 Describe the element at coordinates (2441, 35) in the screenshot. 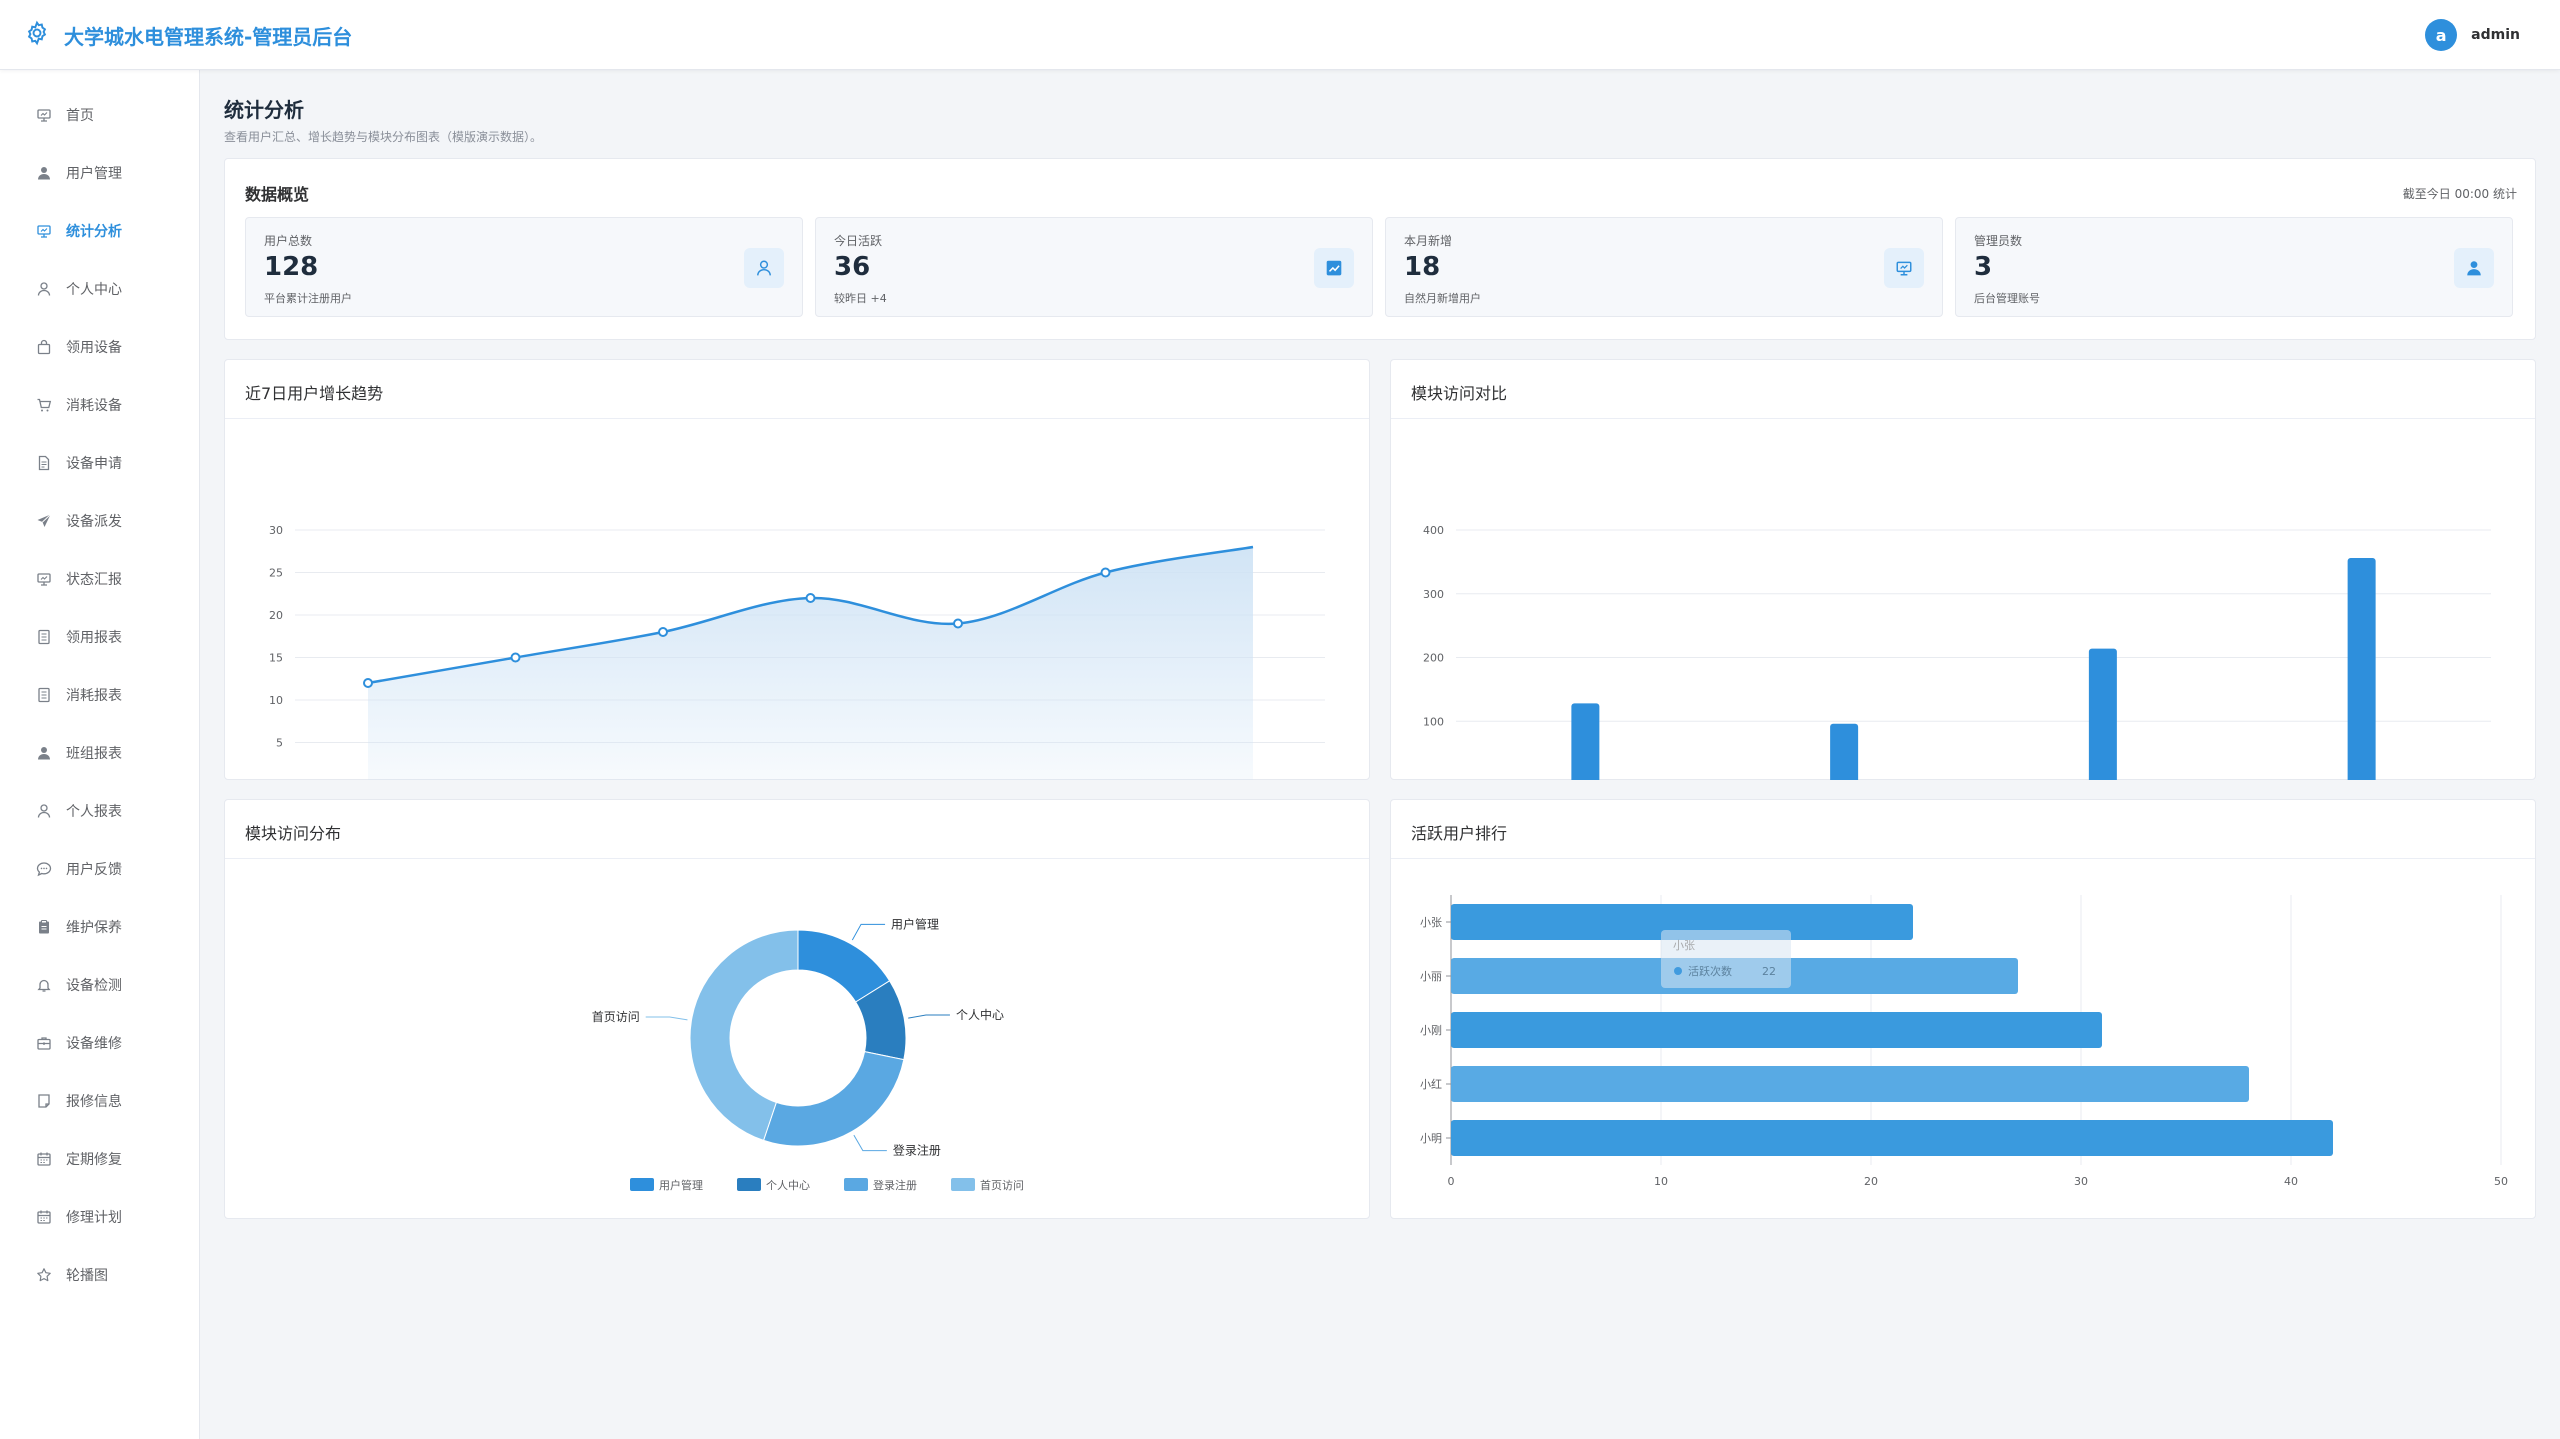

I see `avatar: a` at that location.